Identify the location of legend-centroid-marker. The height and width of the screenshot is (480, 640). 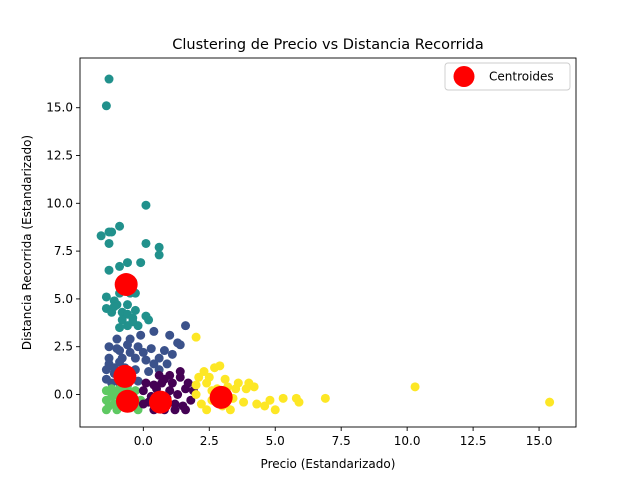
(464, 76).